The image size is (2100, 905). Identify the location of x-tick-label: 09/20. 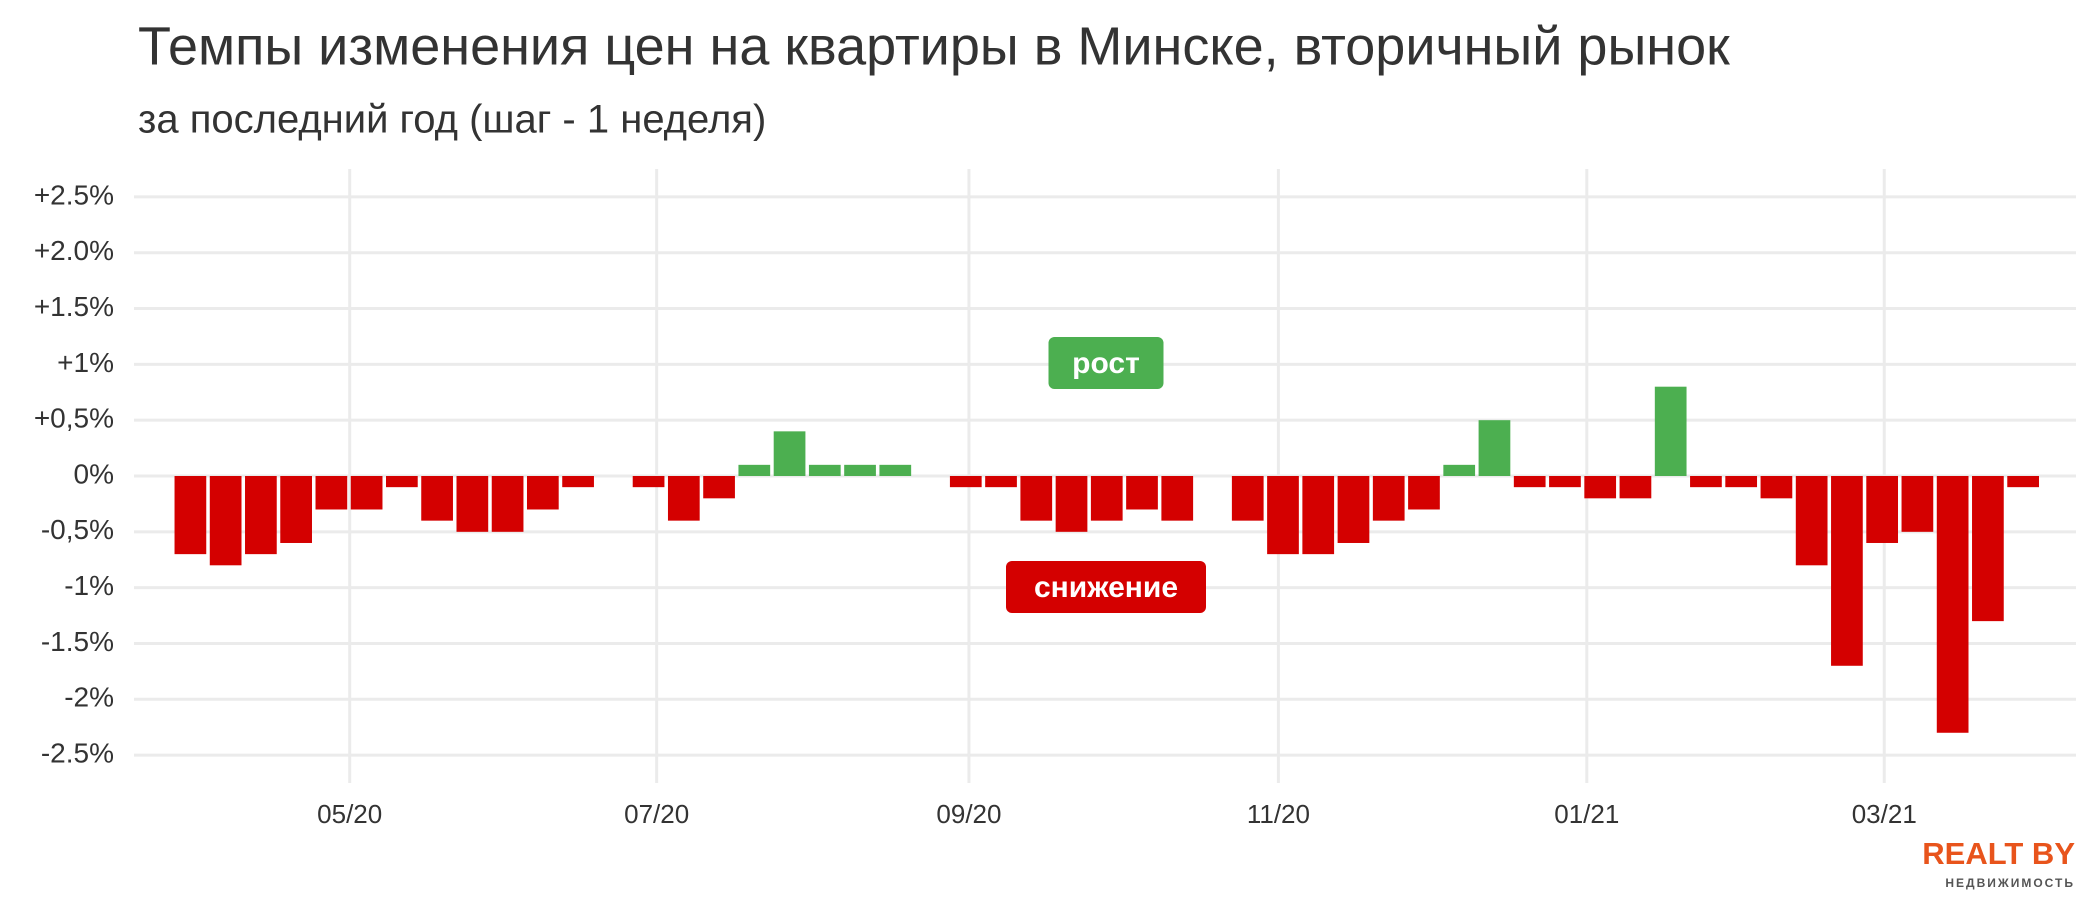
(968, 814).